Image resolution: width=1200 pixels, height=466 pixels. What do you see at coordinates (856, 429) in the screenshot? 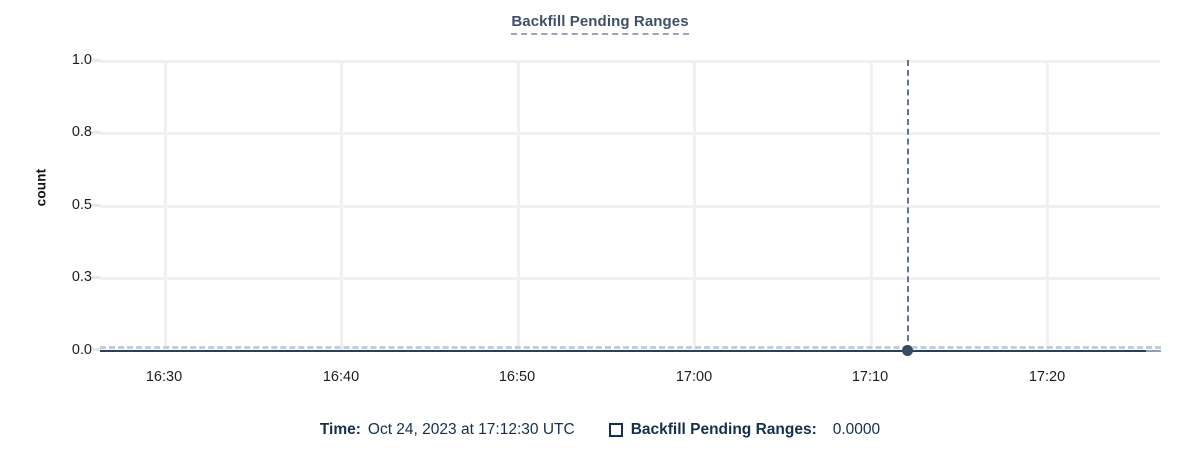
I see `legend-series-value: 0.0000` at bounding box center [856, 429].